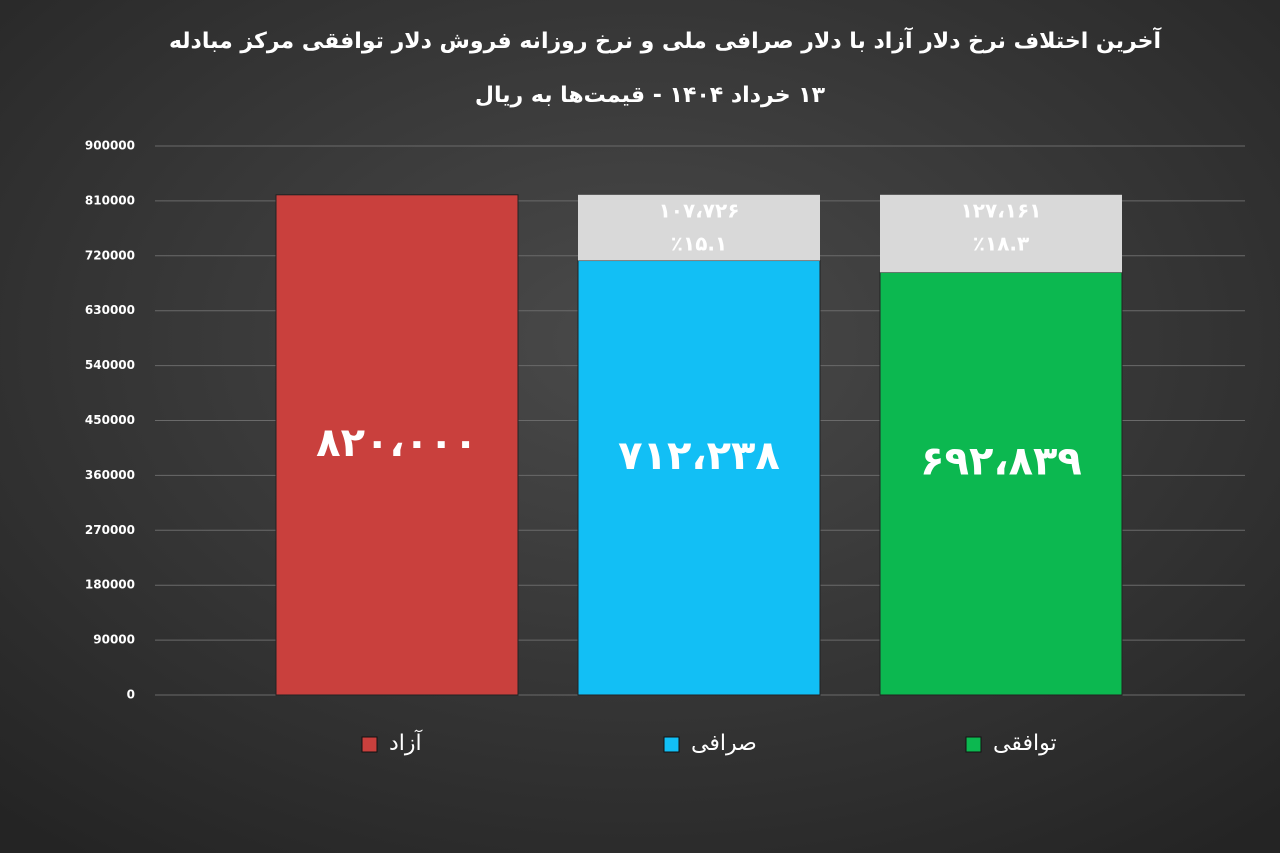  What do you see at coordinates (110, 146) in the screenshot?
I see `y-tick-label: 900000` at bounding box center [110, 146].